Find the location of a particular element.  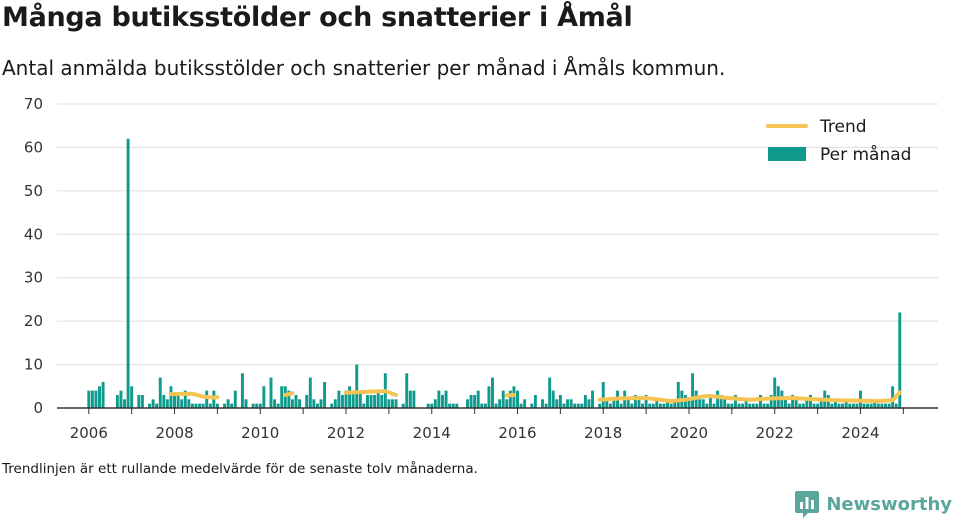

x-tick-label: 2010 is located at coordinates (260, 433).